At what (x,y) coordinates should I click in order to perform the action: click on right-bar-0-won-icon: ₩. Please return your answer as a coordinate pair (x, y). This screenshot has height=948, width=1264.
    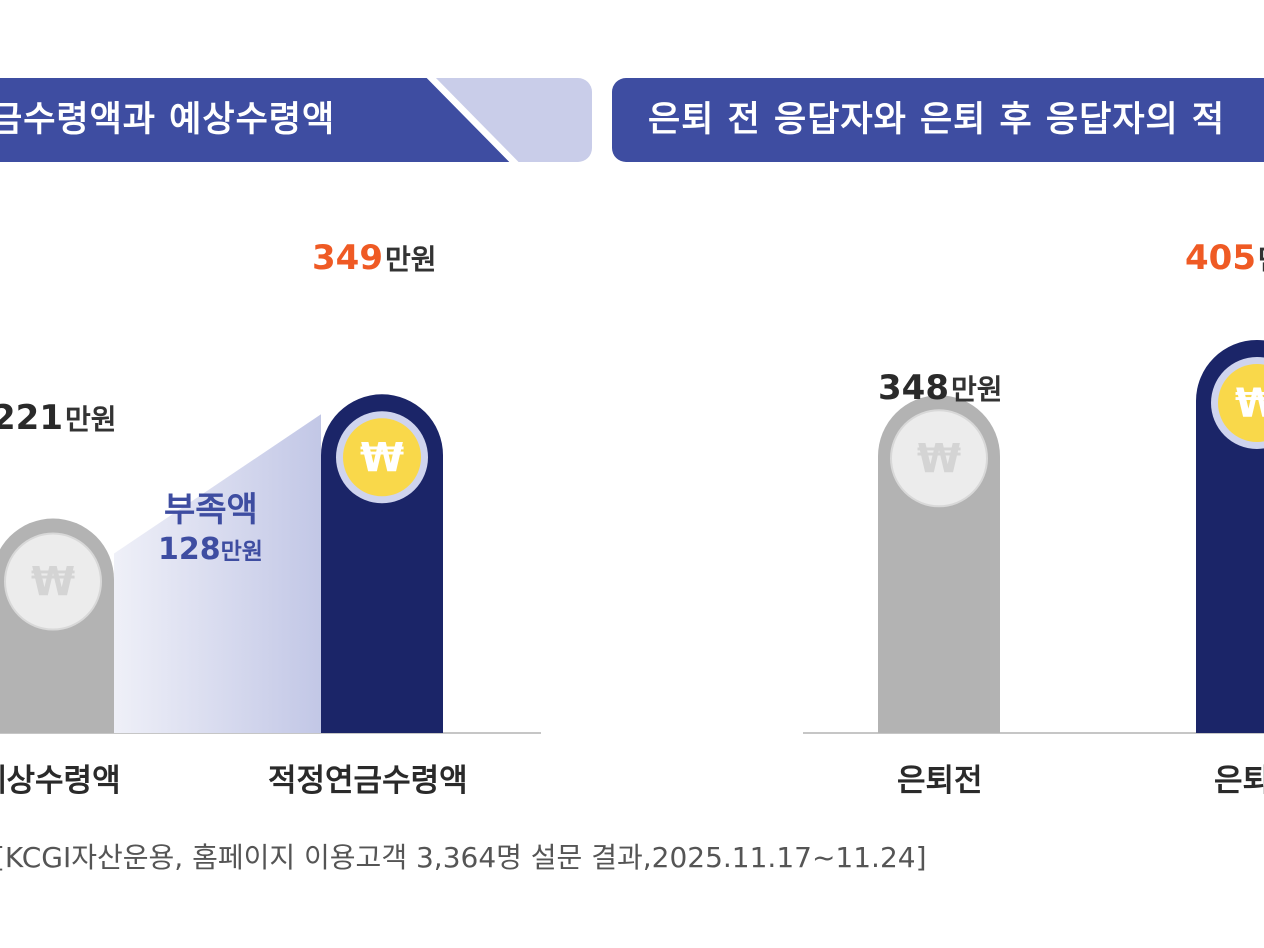
    Looking at the image, I should click on (939, 459).